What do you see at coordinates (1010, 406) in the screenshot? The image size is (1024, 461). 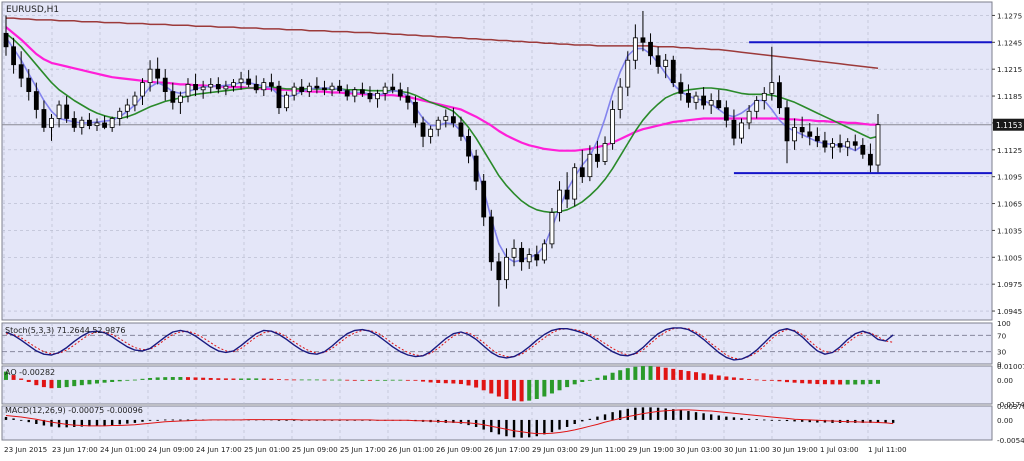 I see `macd-y-tick: 0.00376` at bounding box center [1010, 406].